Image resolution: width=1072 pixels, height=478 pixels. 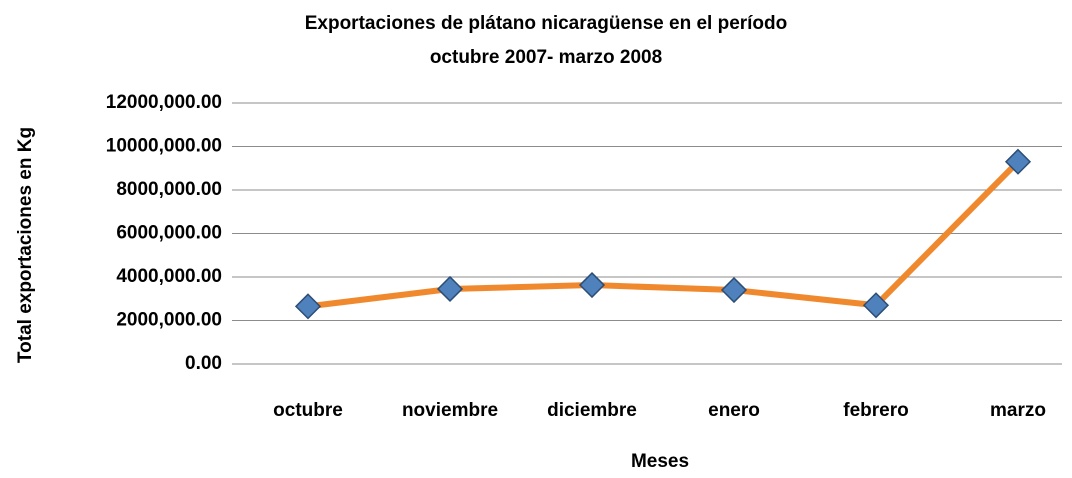 I want to click on y-tick-label: 8000,000.00, so click(x=169, y=189).